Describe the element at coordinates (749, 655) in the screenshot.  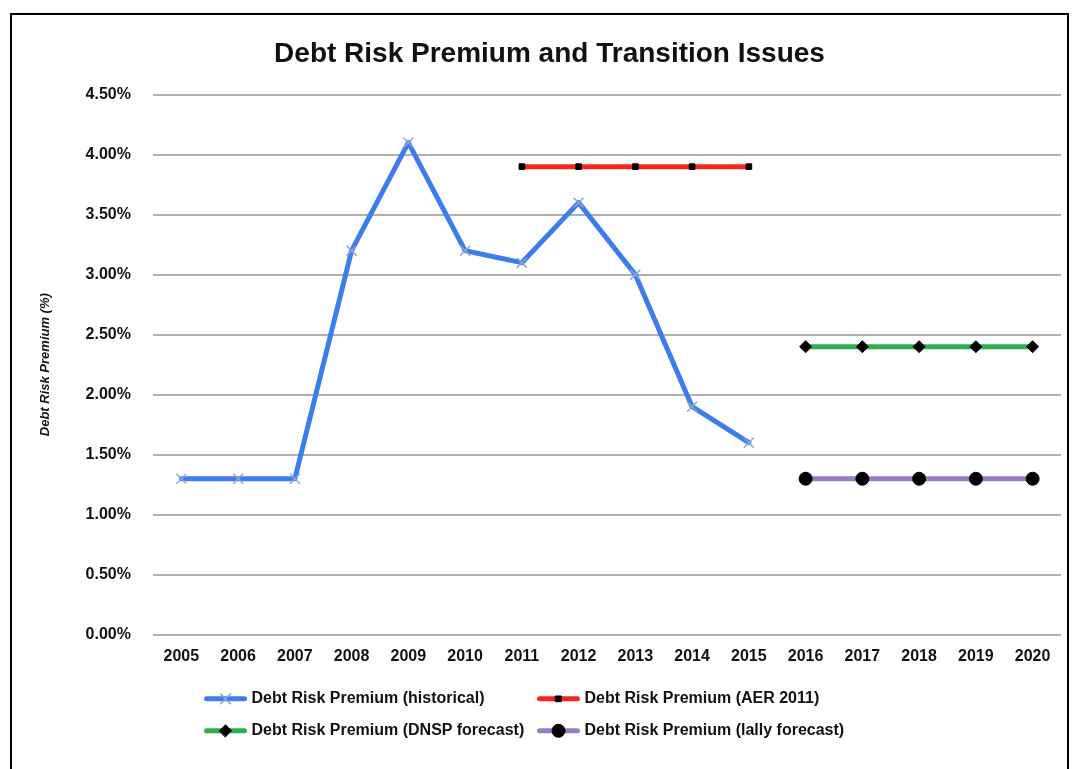
I see `x-tick-label: 2015` at that location.